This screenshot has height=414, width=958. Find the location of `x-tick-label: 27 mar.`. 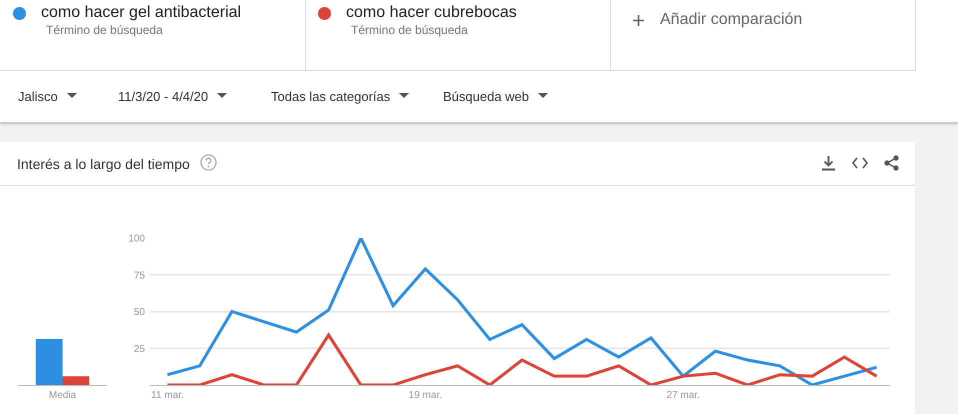

x-tick-label: 27 mar. is located at coordinates (683, 395).